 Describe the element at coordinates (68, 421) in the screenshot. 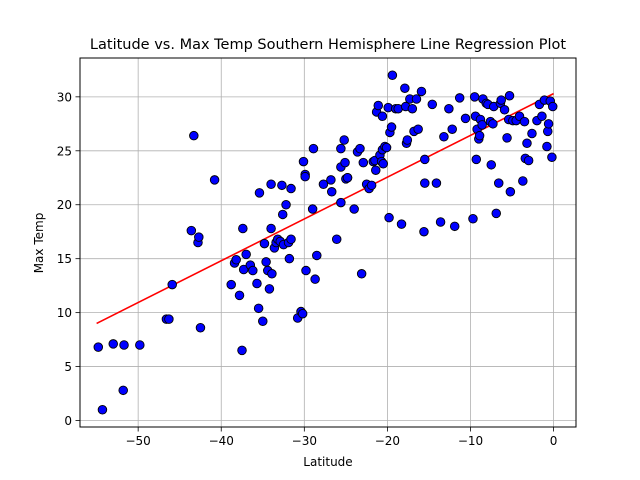

I see `y-tick-label: 0` at that location.